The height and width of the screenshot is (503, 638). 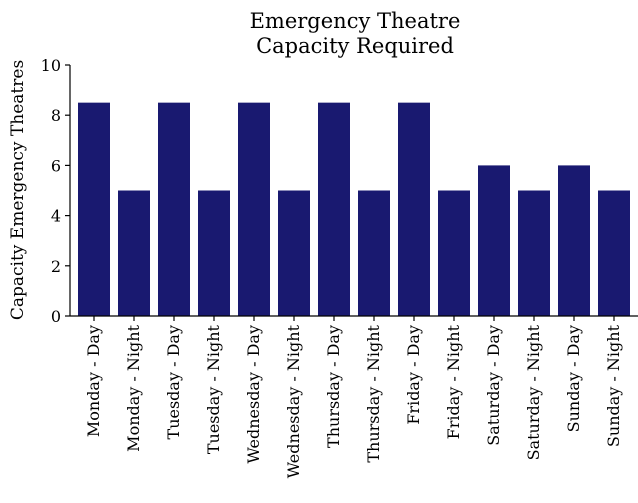 I want to click on x-tick-label-7: Thursday - Night, so click(x=373, y=393).